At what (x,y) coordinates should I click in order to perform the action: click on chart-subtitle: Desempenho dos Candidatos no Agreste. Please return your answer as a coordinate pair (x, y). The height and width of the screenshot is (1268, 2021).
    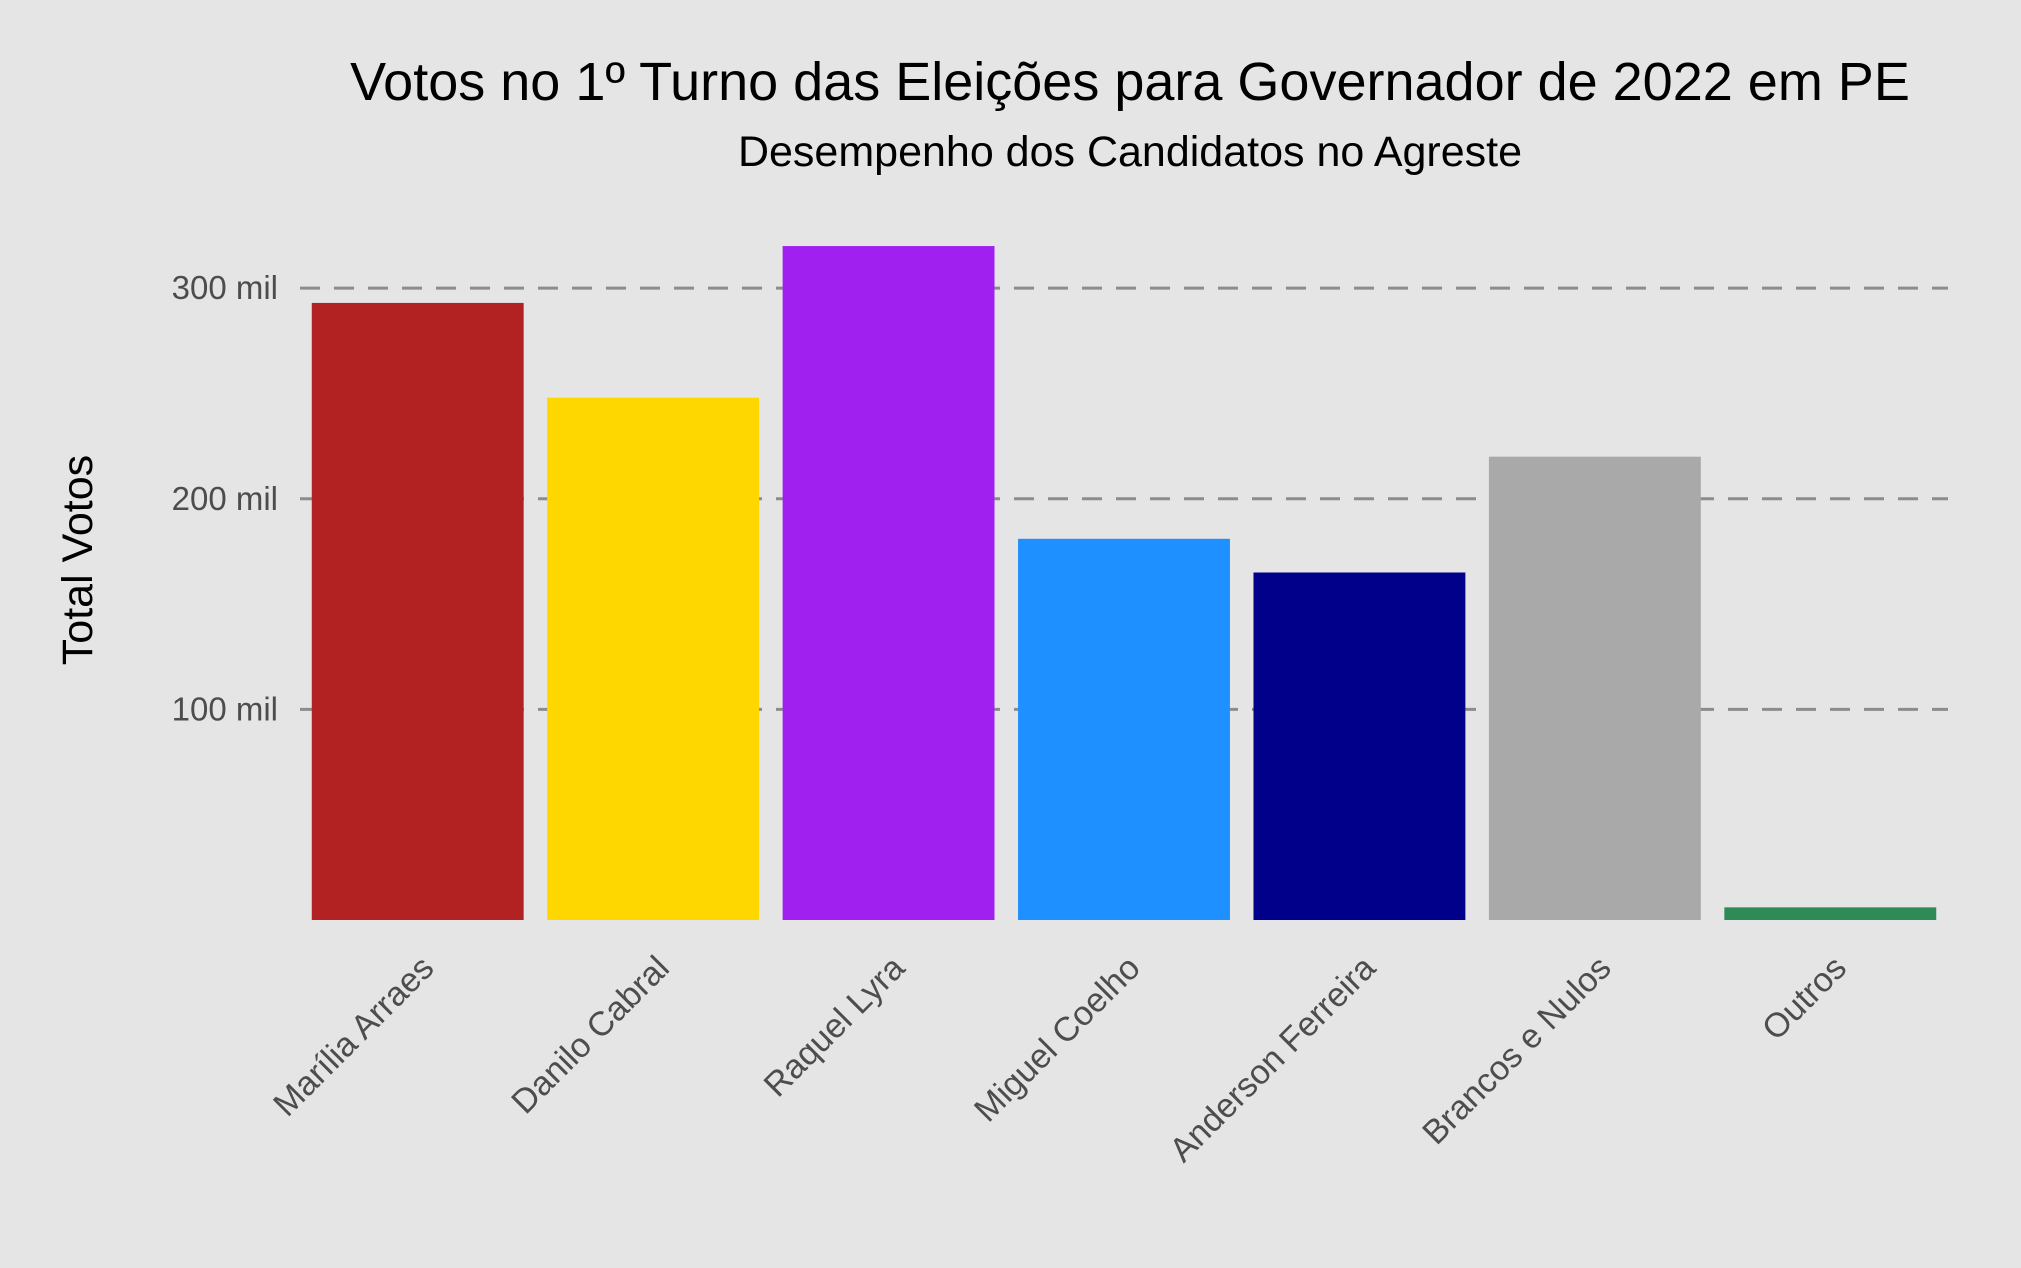
    Looking at the image, I should click on (1130, 152).